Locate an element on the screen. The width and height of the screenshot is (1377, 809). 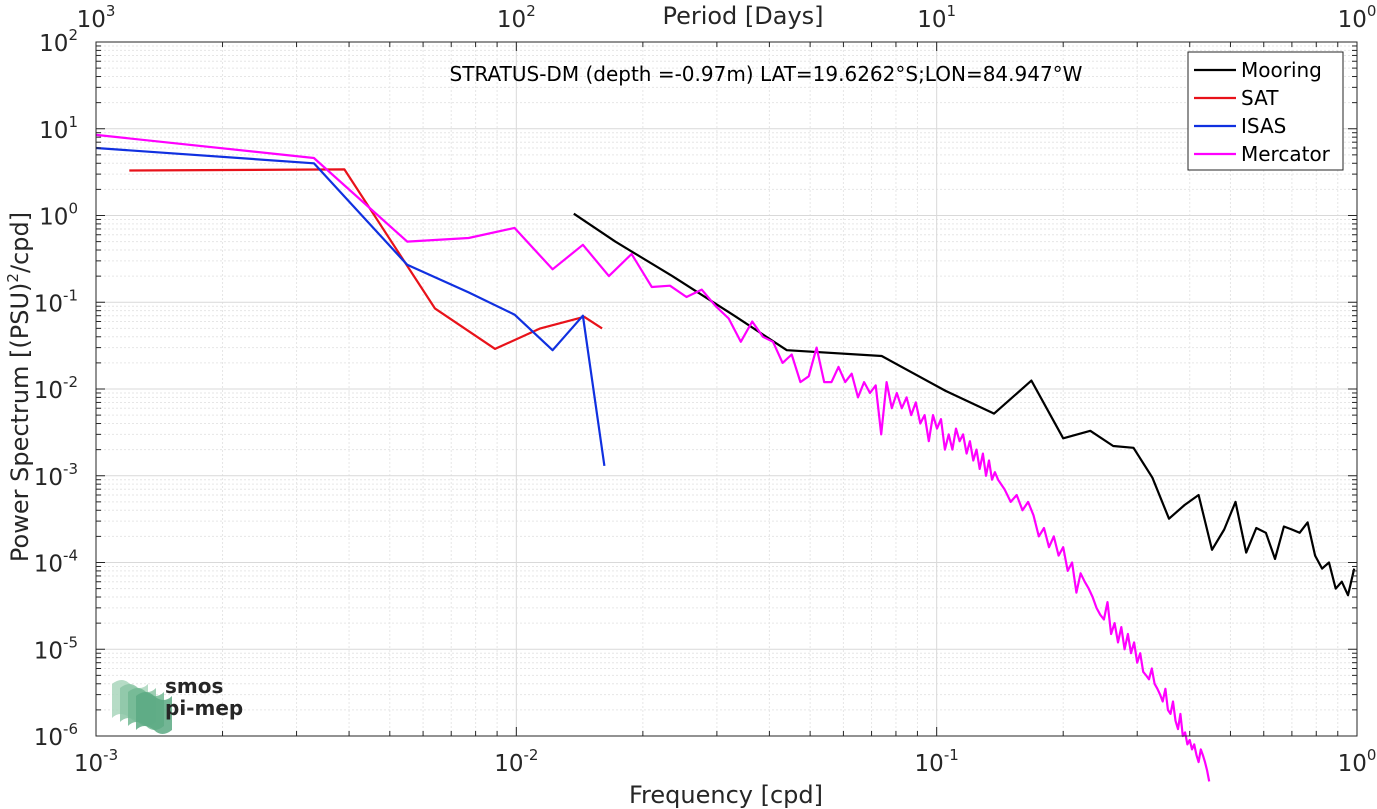
series-line-sat is located at coordinates (366, 259).